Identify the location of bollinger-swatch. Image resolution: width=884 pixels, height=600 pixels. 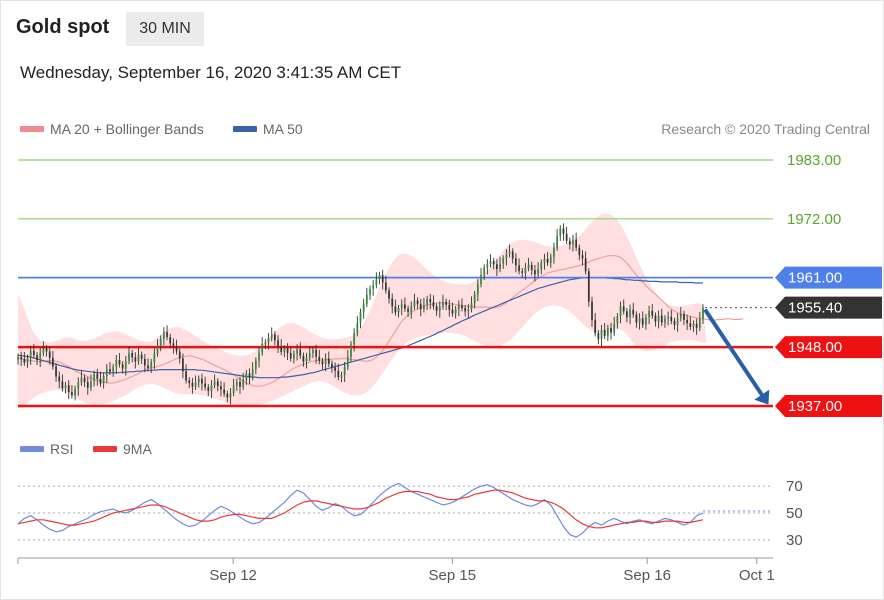
(32, 129).